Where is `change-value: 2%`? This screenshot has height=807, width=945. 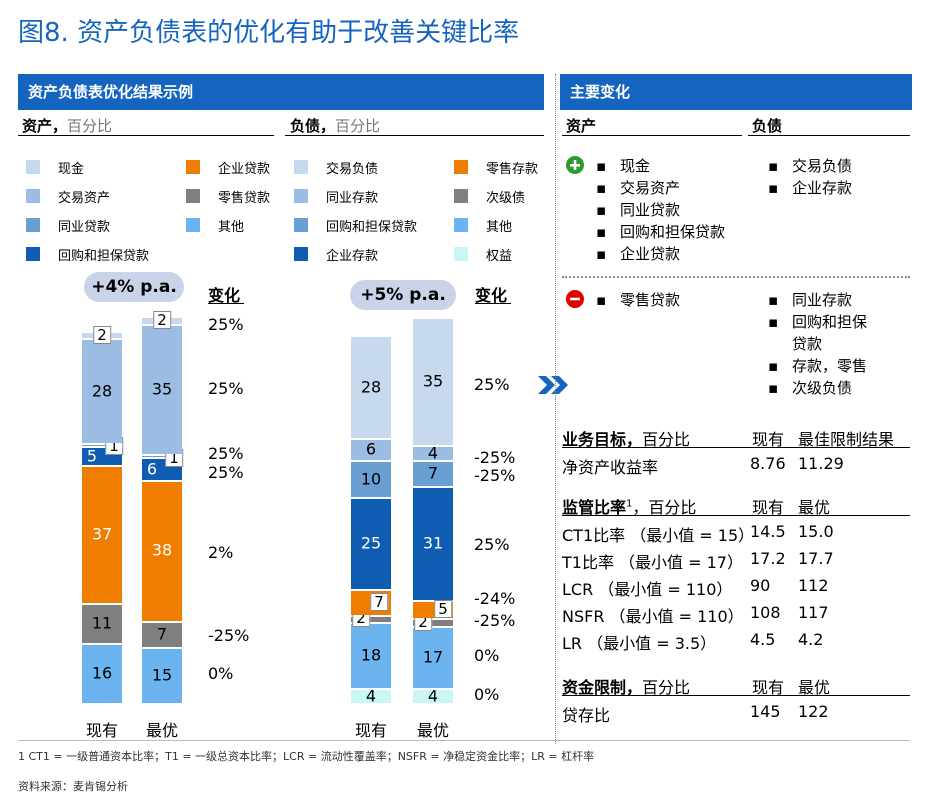 change-value: 2% is located at coordinates (221, 552).